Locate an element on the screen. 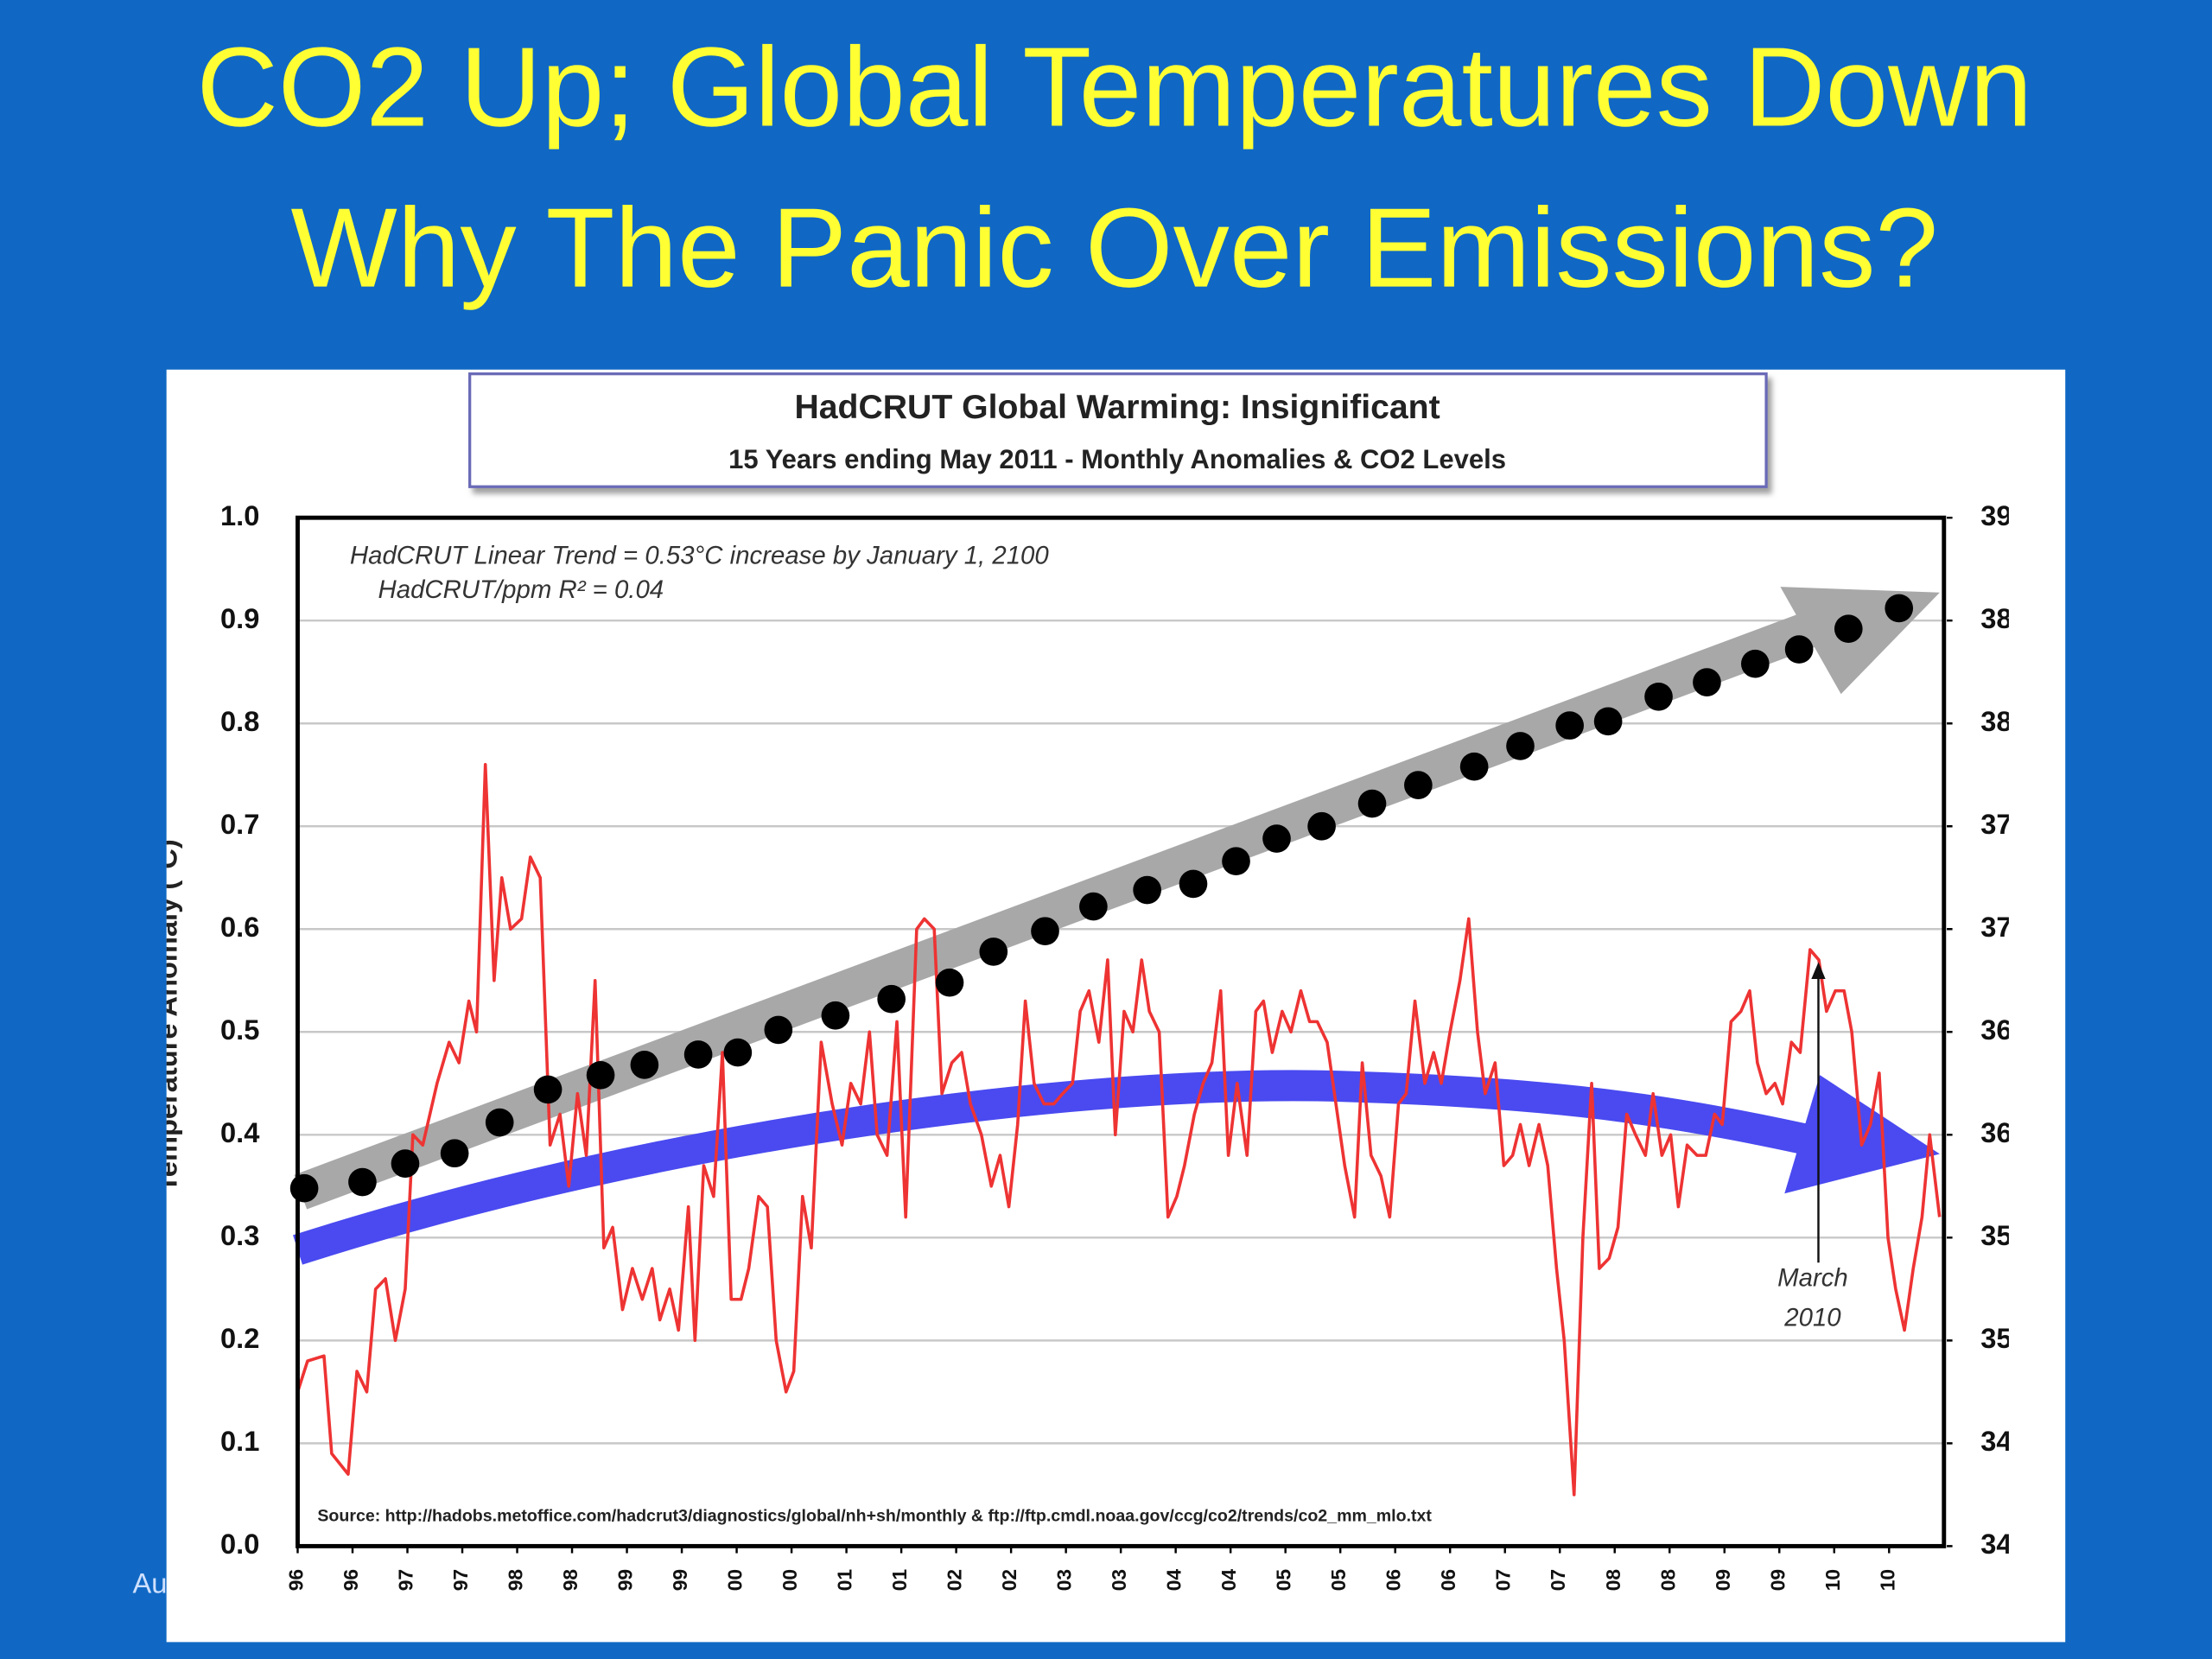 This screenshot has height=1659, width=2212. chart-title: HadCRUT Global Warming: Insignificant is located at coordinates (1117, 407).